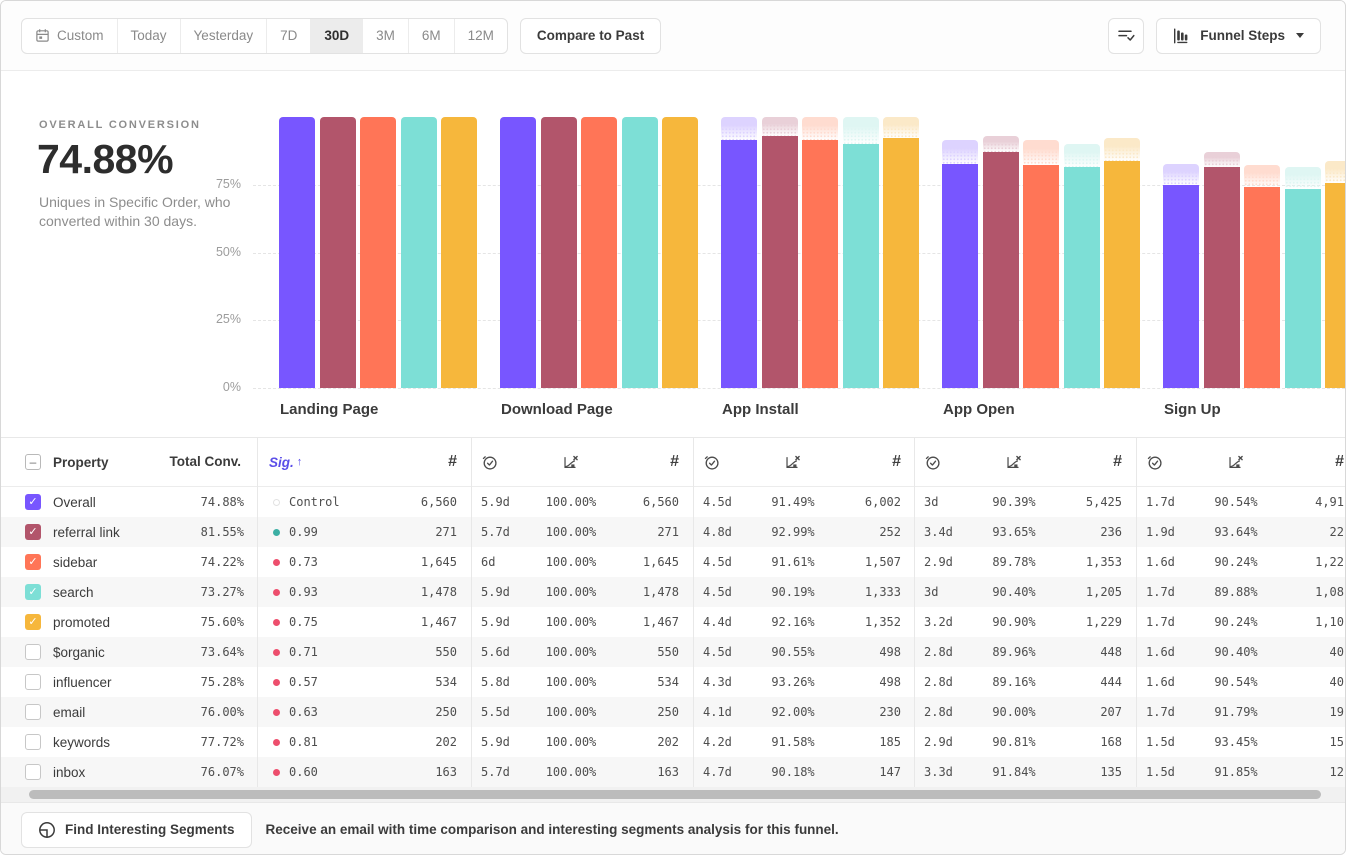  What do you see at coordinates (1262, 176) in the screenshot?
I see `funnel-bar-loss-sidebar` at bounding box center [1262, 176].